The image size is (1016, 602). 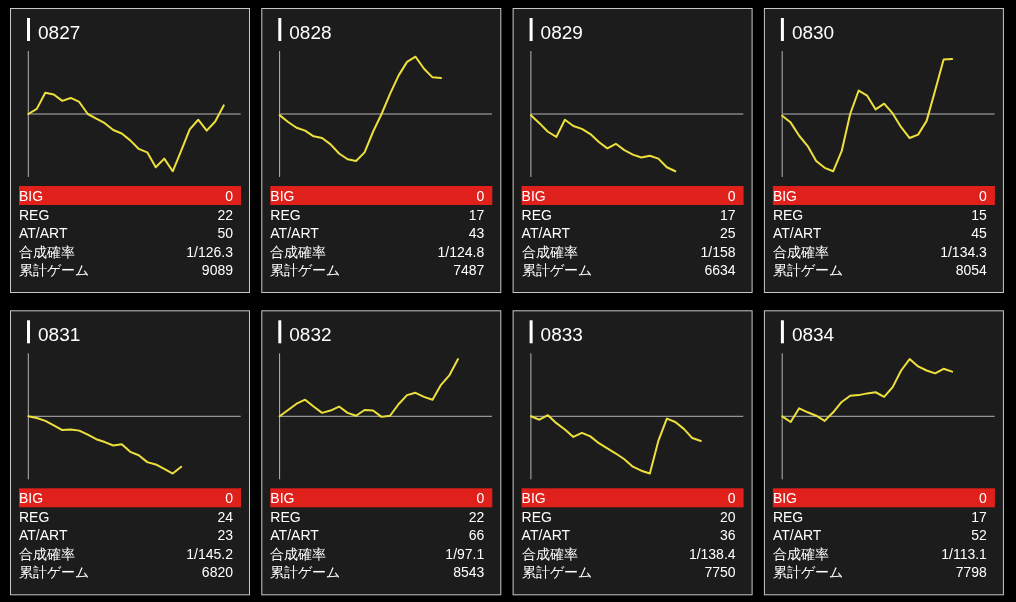 I want to click on text: 1/113.1, so click(x=964, y=553).